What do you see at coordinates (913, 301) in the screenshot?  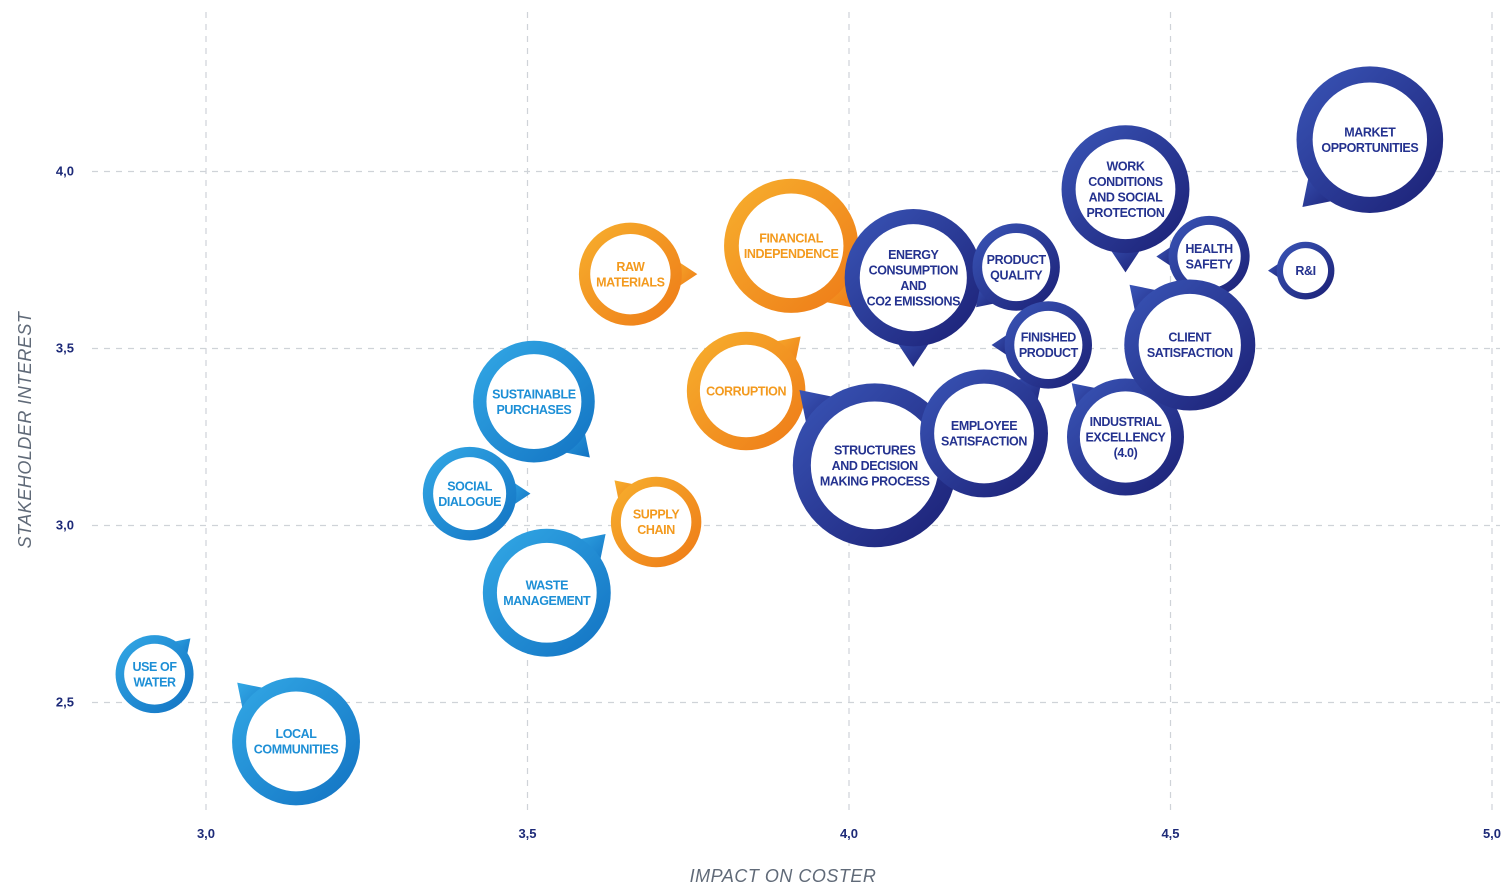 I see `bubble-label: CO2 EMISSIONS` at bounding box center [913, 301].